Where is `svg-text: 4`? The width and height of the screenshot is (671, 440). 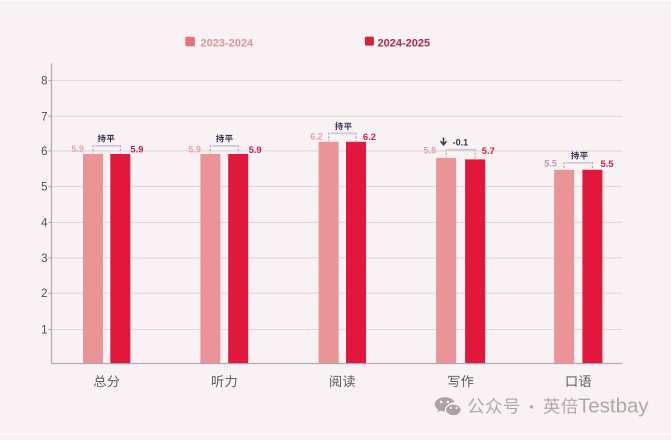
svg-text: 4 is located at coordinates (44, 223).